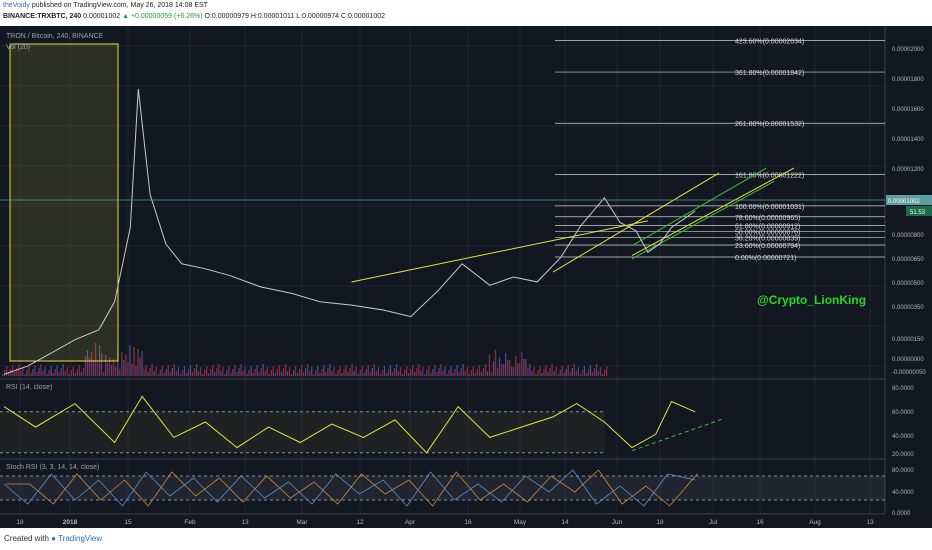 The height and width of the screenshot is (550, 932). I want to click on price-axis-tick: 0.00001200, so click(908, 170).